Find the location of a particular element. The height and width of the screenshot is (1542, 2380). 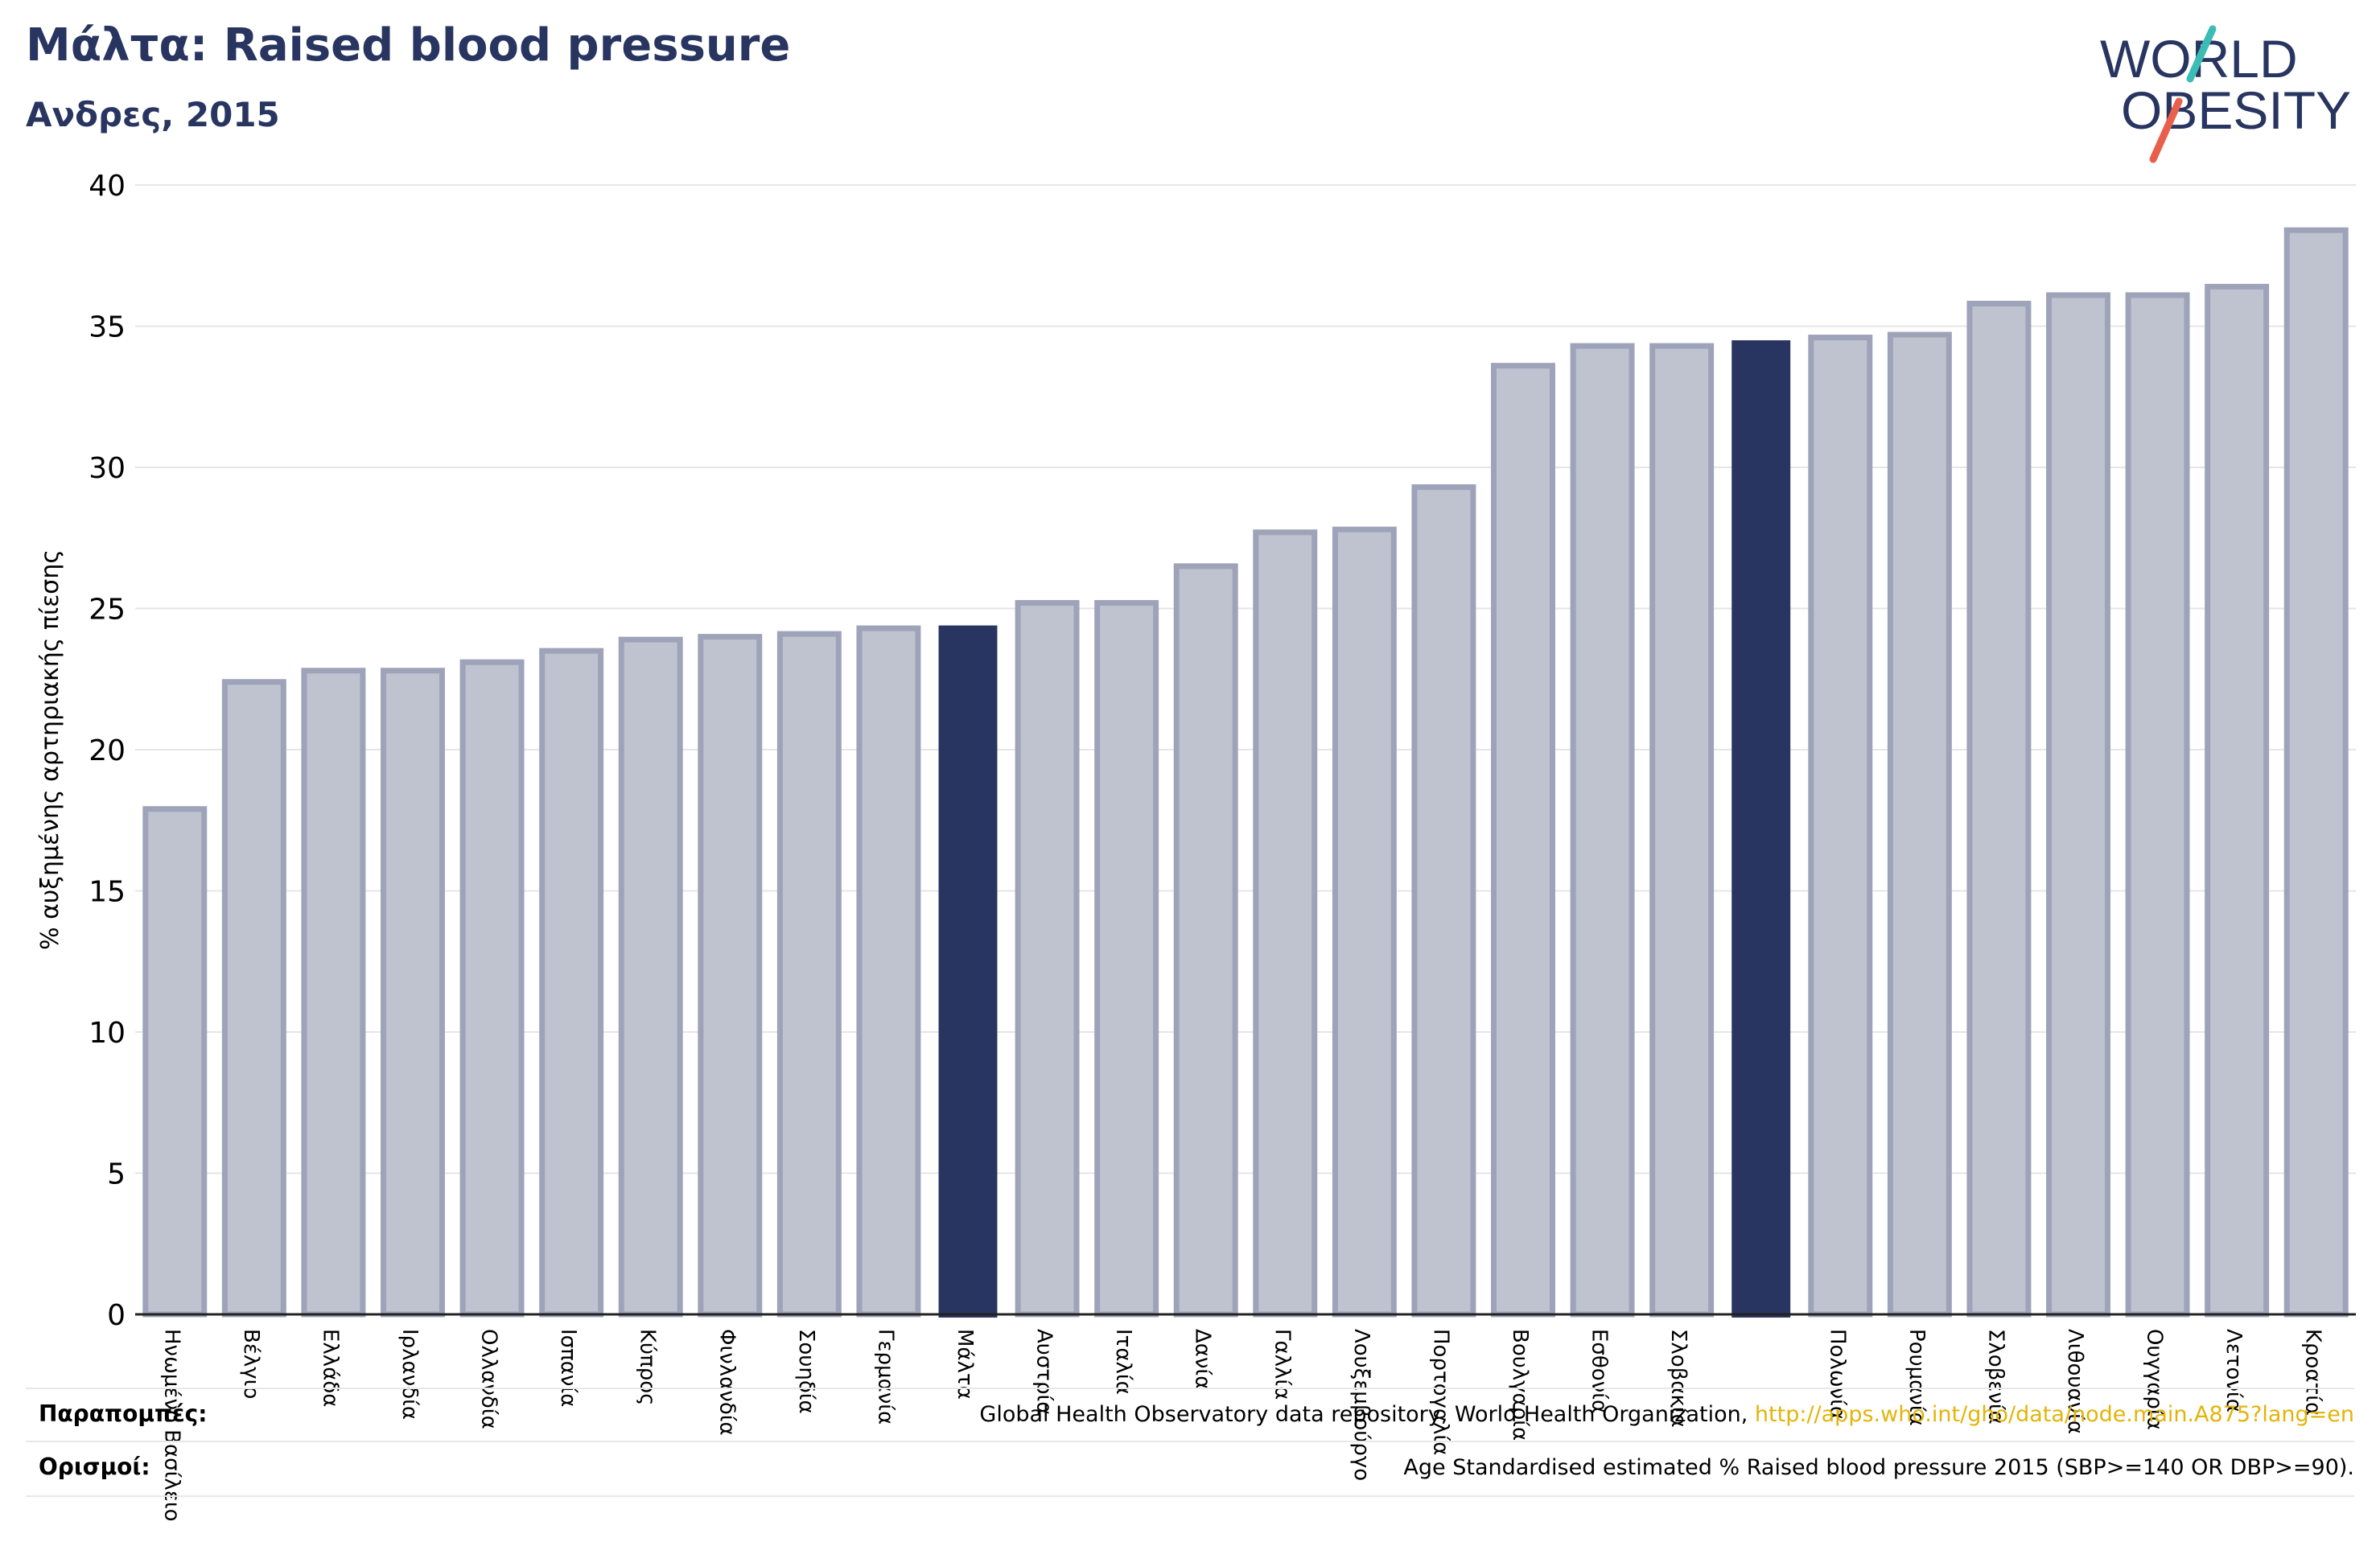

y-tick-label: 0 is located at coordinates (116, 1315).